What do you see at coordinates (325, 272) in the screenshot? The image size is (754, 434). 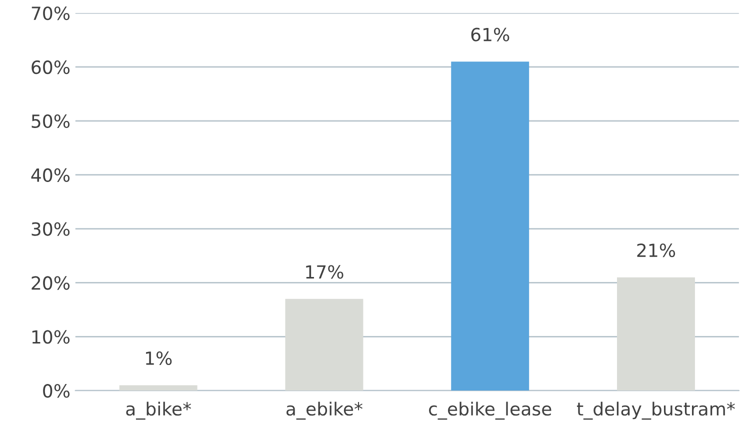 I see `data-label: 17%` at bounding box center [325, 272].